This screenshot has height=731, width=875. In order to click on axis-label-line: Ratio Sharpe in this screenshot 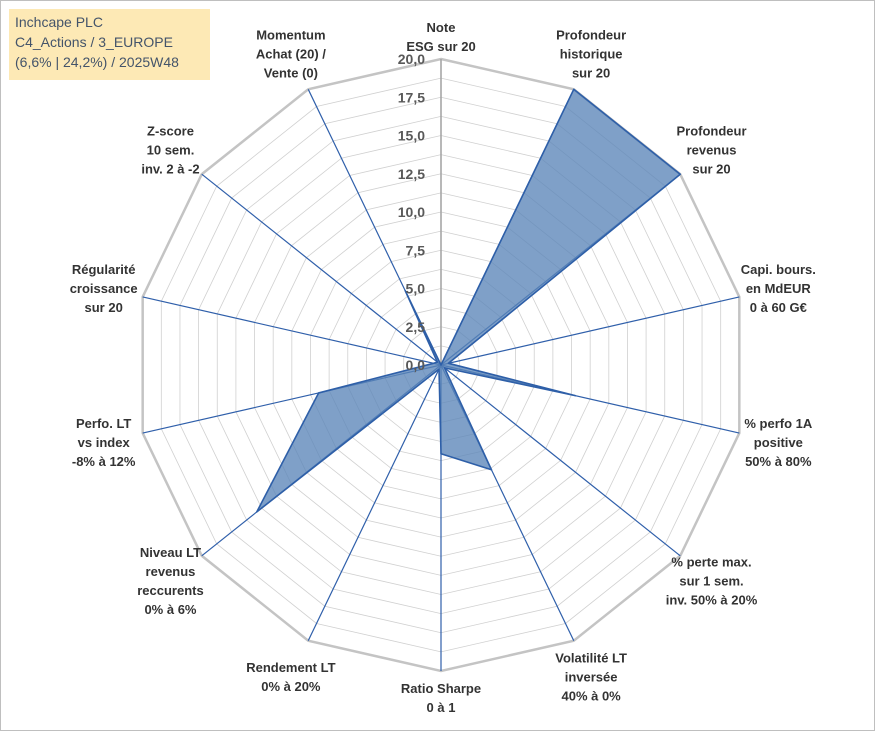, I will do `click(441, 688)`.